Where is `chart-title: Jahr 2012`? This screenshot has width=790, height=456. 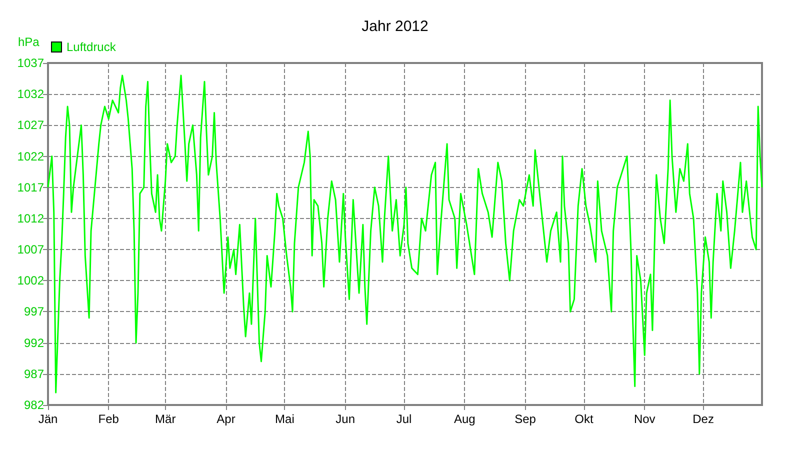 chart-title: Jahr 2012 is located at coordinates (395, 26).